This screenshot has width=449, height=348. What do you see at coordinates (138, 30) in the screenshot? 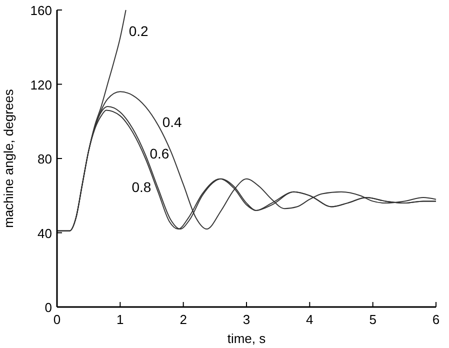
I see `annotation: 0.2` at bounding box center [138, 30].